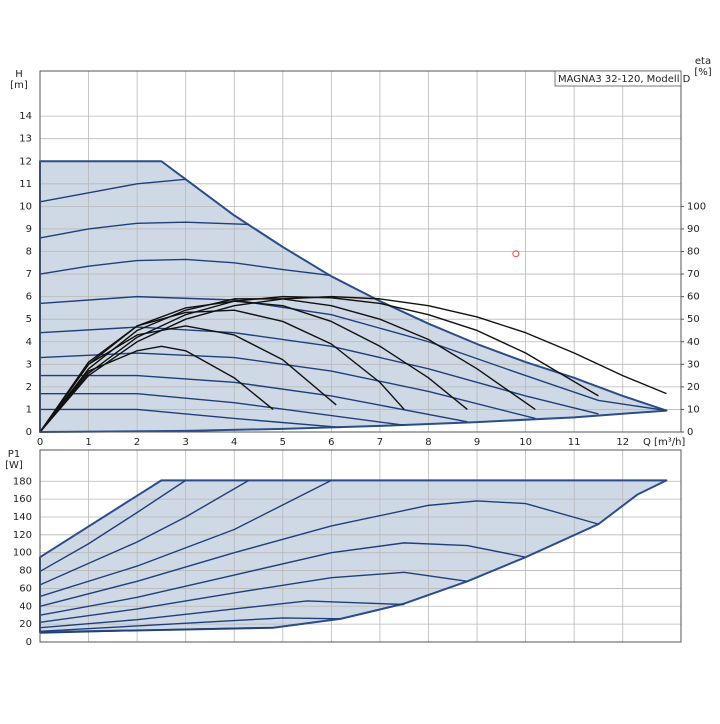 The width and height of the screenshot is (720, 724). What do you see at coordinates (29, 387) in the screenshot?
I see `y-tick-label: 2` at bounding box center [29, 387].